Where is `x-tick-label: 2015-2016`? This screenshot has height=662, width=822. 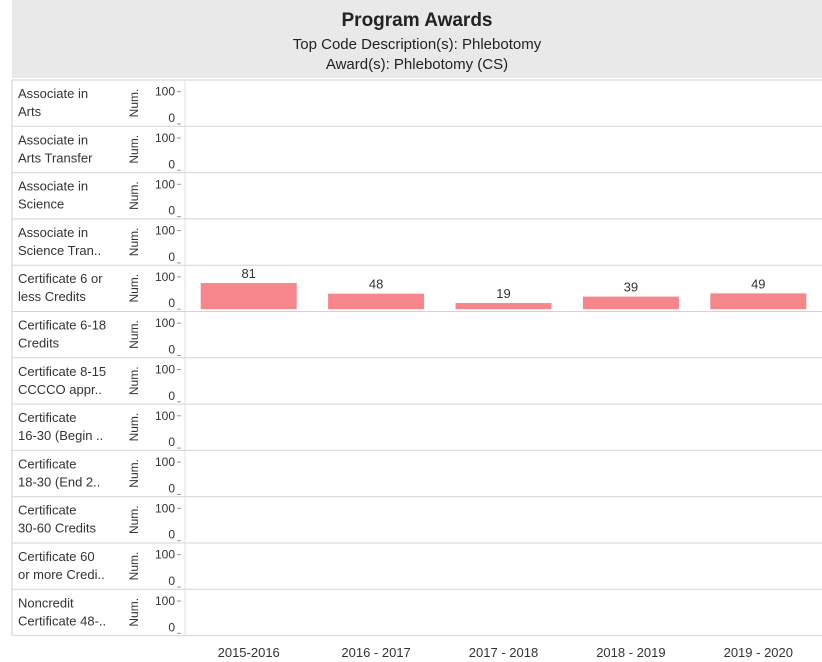 x-tick-label: 2015-2016 is located at coordinates (249, 652).